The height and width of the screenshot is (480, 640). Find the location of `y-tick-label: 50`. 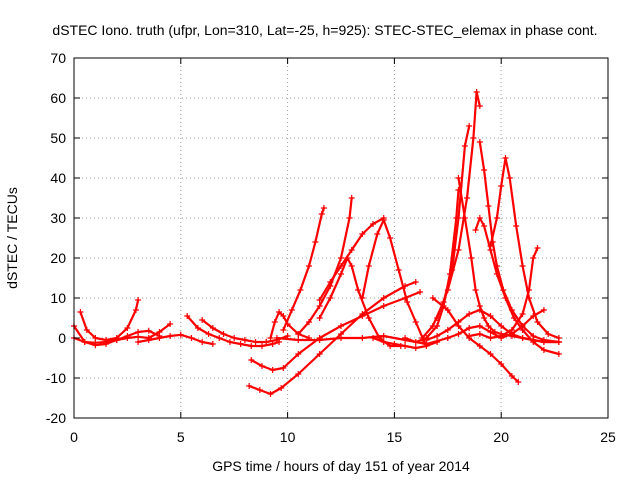

y-tick-label: 50 is located at coordinates (58, 138).